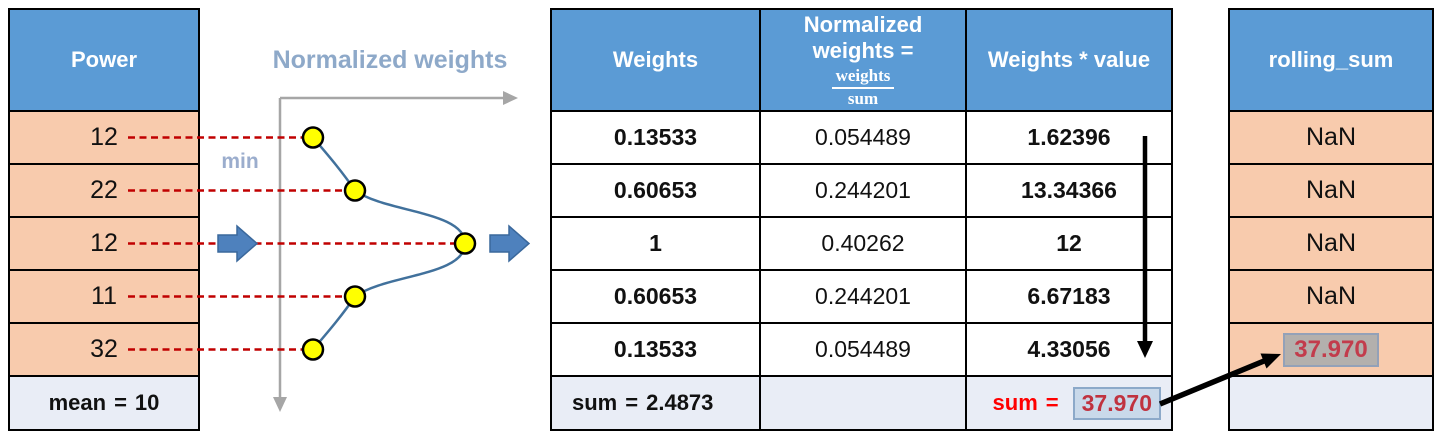 The width and height of the screenshot is (1438, 443). What do you see at coordinates (104, 243) in the screenshot?
I see `power-row-3: 12` at bounding box center [104, 243].